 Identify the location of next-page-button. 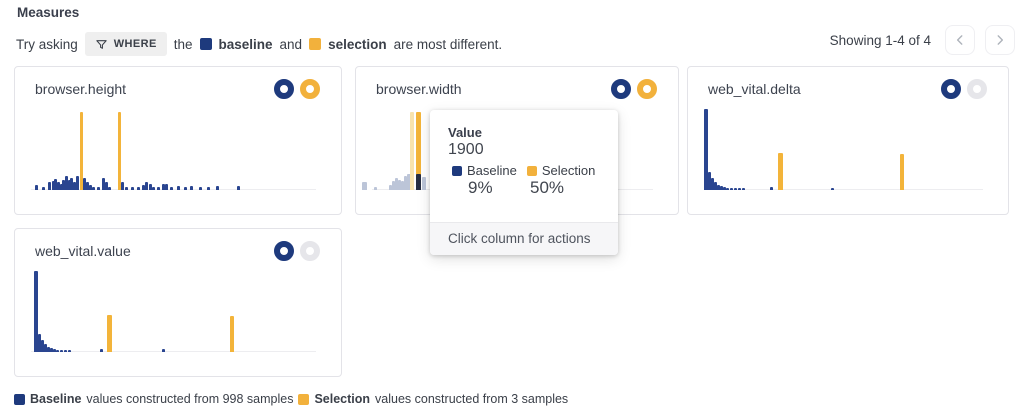
(1000, 40).